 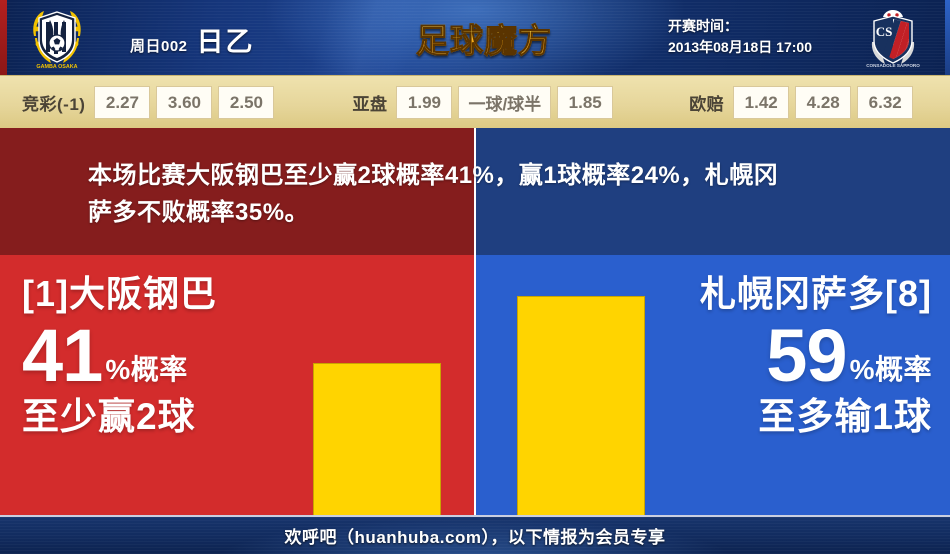 What do you see at coordinates (893, 65) in the screenshot?
I see `svg-text: CONSADOLE SAPPORO` at bounding box center [893, 65].